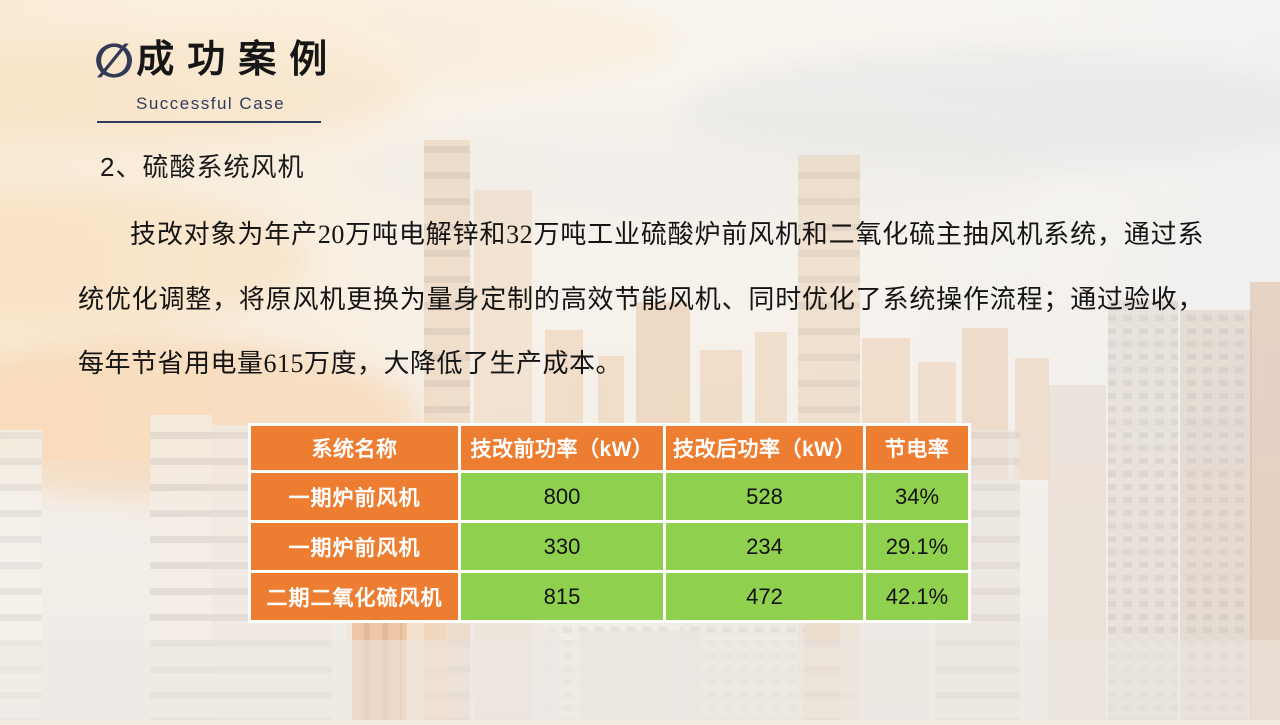 The width and height of the screenshot is (1280, 725). What do you see at coordinates (917, 496) in the screenshot?
I see `table-cell: 34%` at bounding box center [917, 496].